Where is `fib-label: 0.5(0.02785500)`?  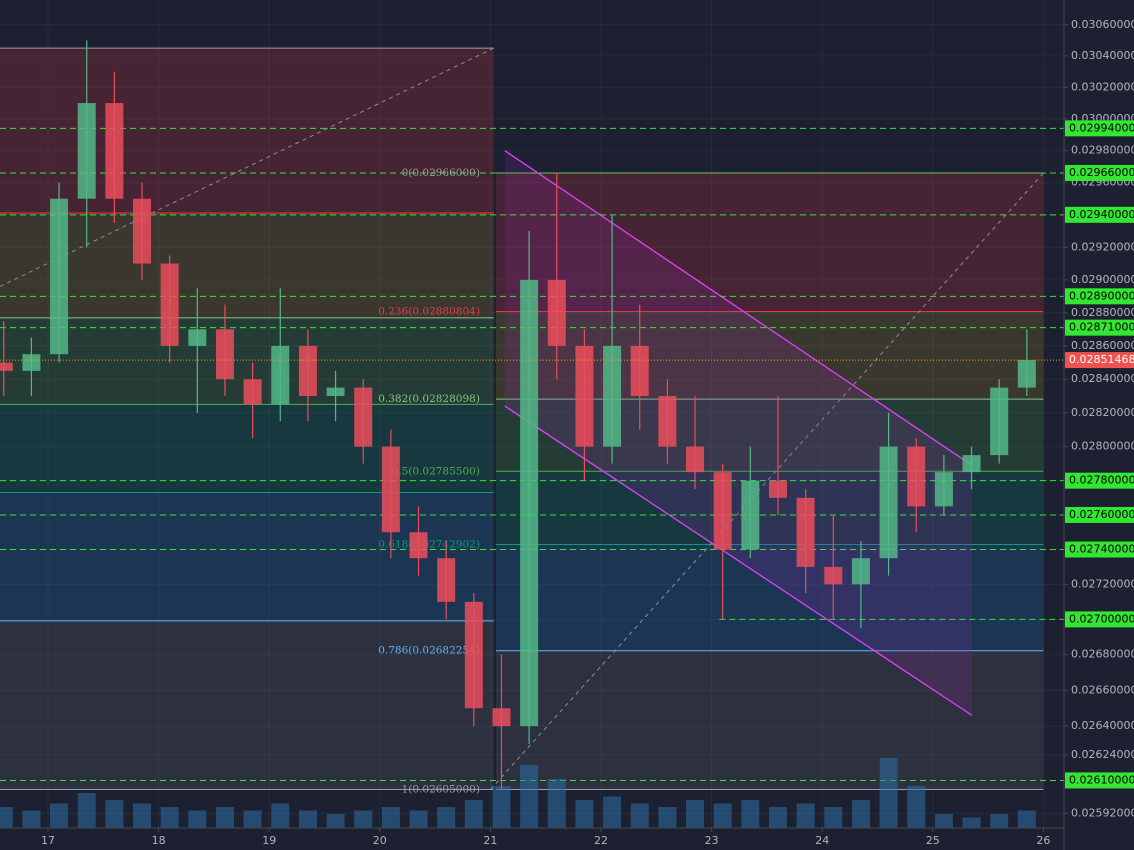 fib-label: 0.5(0.02785500) is located at coordinates (436, 471).